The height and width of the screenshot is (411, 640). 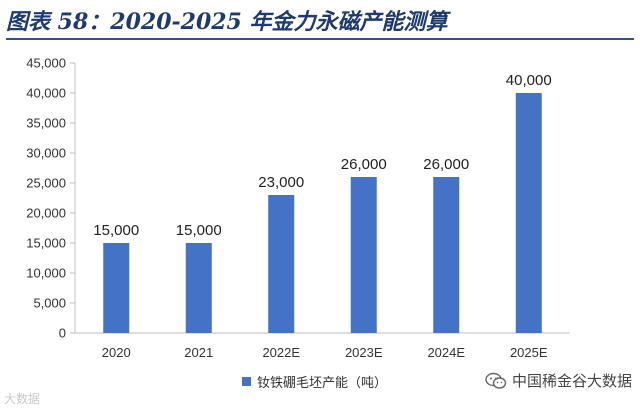 What do you see at coordinates (46, 63) in the screenshot?
I see `y-tick-label: 45,000` at bounding box center [46, 63].